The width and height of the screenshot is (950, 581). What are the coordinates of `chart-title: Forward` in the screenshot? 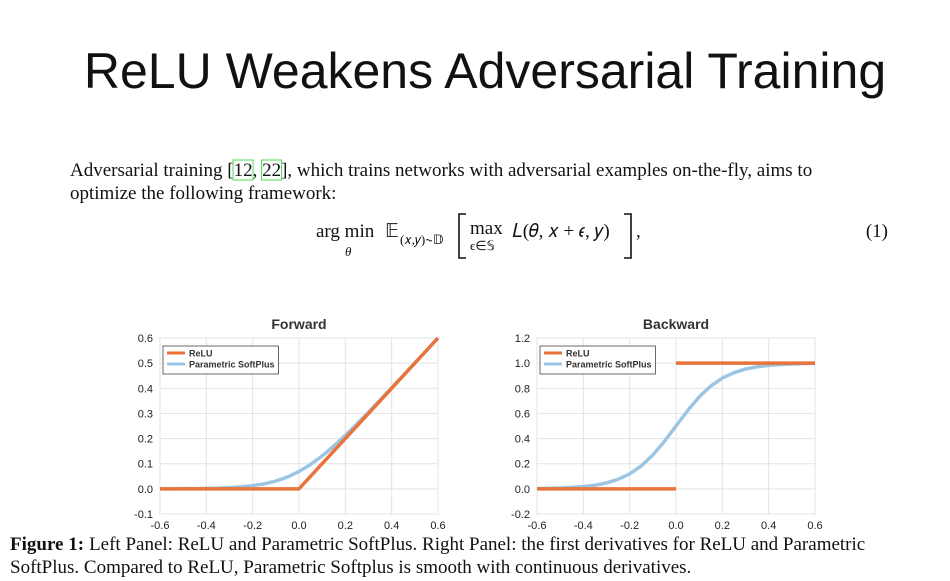 It's located at (298, 324).